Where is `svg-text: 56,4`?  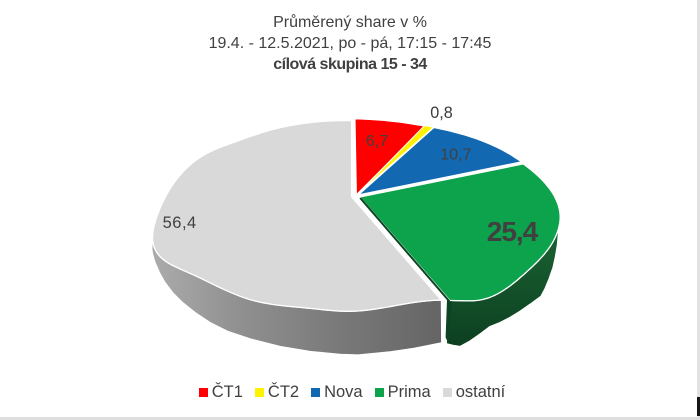 svg-text: 56,4 is located at coordinates (180, 223).